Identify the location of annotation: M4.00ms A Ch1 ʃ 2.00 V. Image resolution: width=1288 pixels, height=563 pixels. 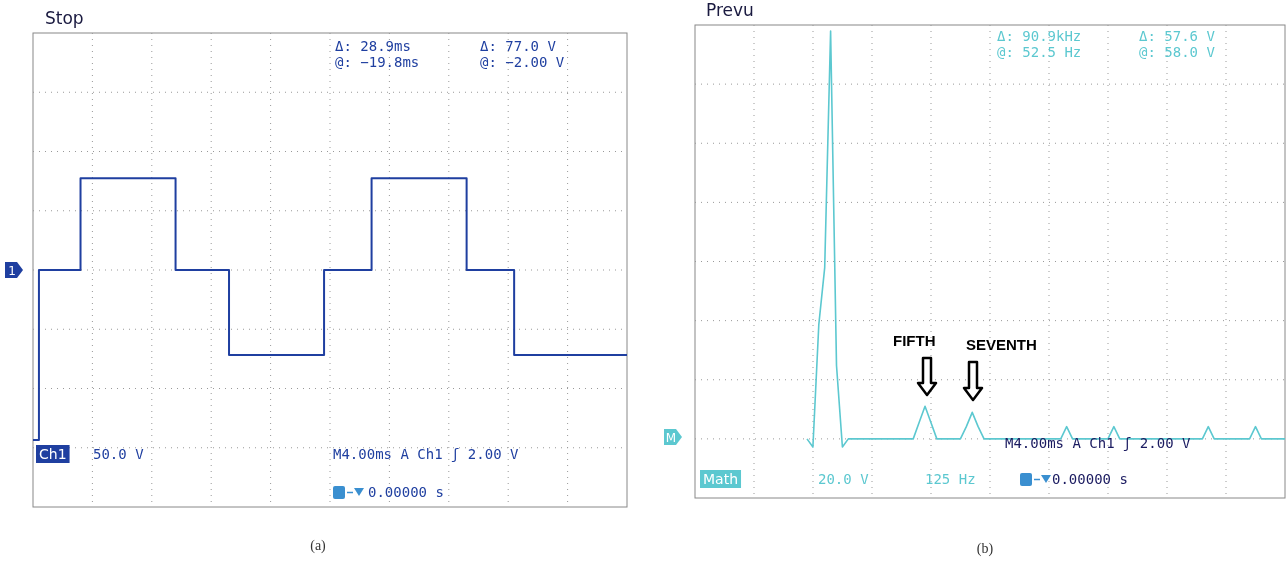
(1098, 443).